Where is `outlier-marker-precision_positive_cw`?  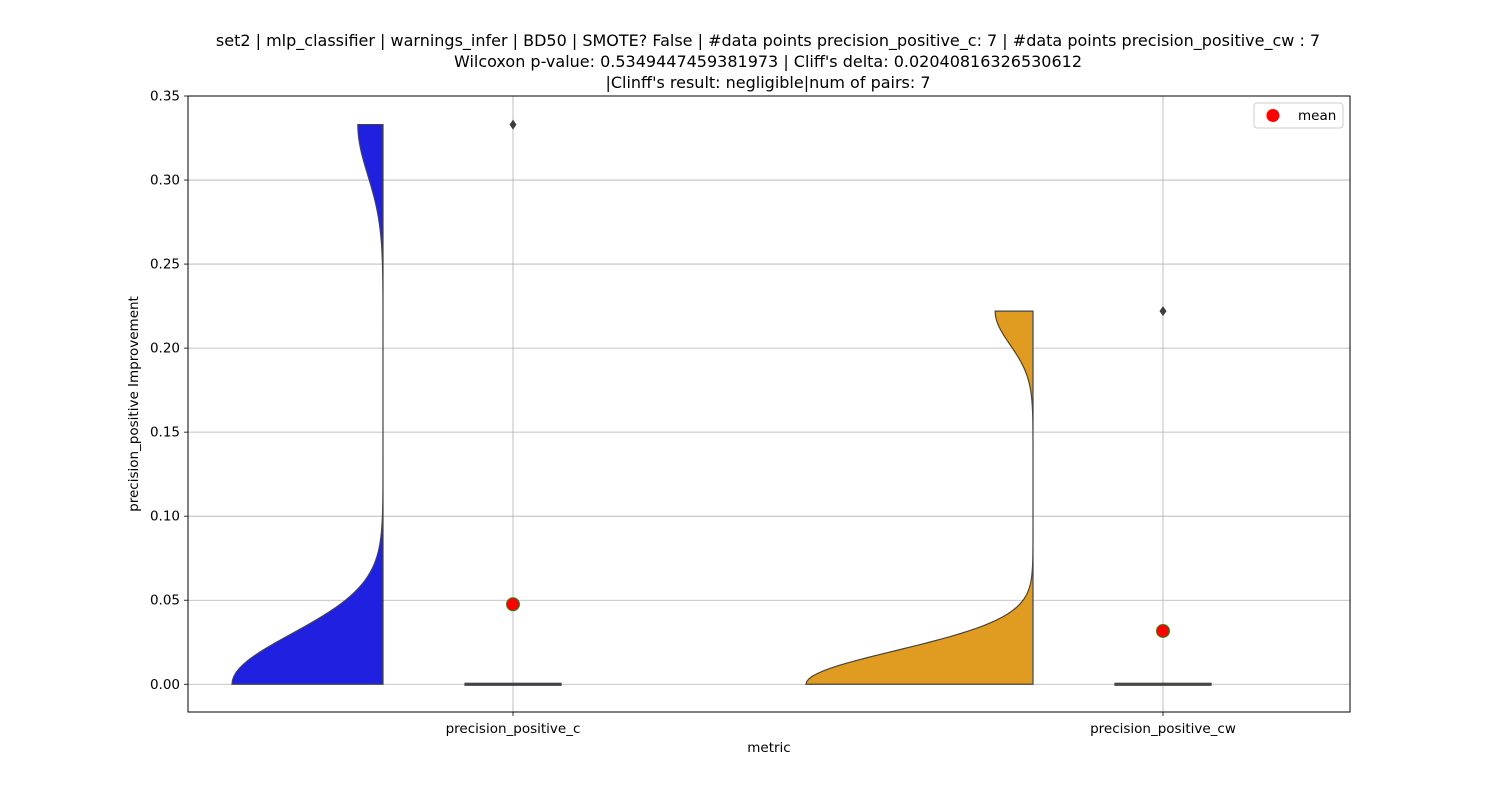 outlier-marker-precision_positive_cw is located at coordinates (1163, 311).